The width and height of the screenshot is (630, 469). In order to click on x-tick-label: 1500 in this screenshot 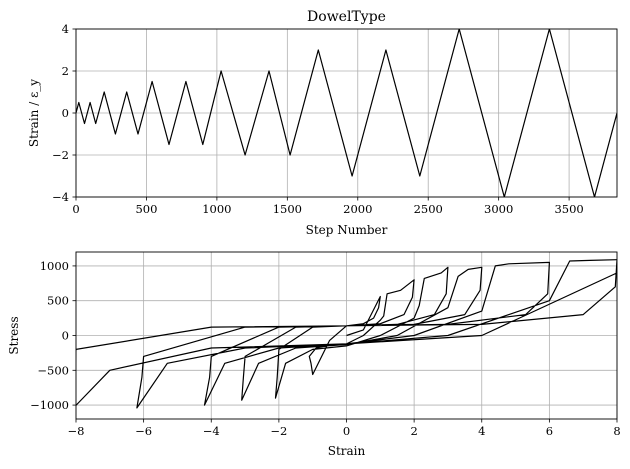, I will do `click(287, 209)`.